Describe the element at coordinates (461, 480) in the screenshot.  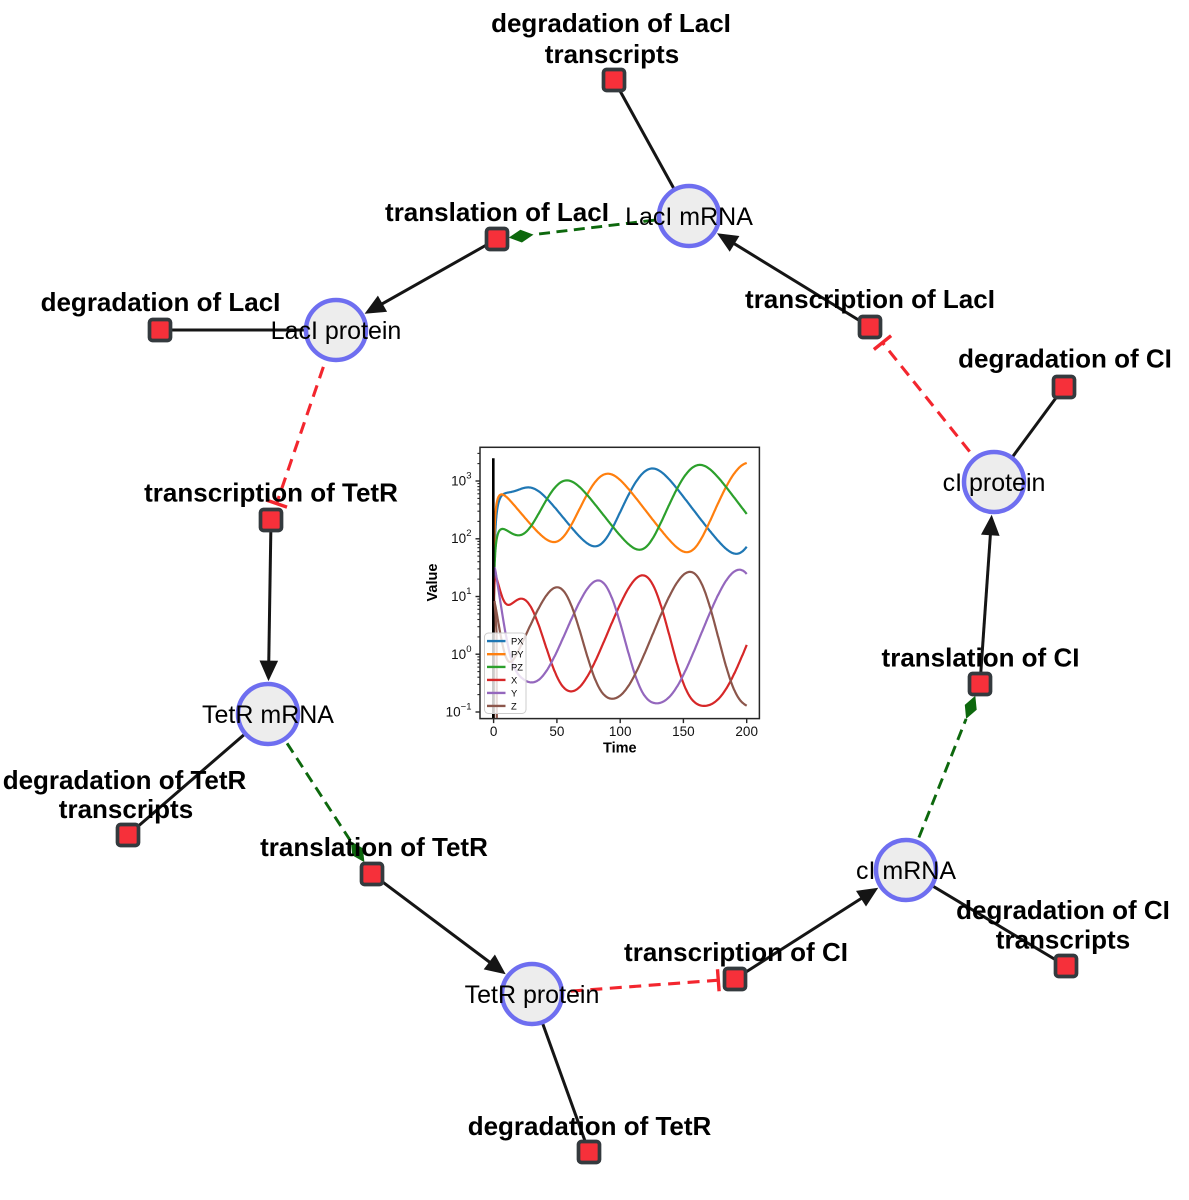
I see `svg-text: 103` at that location.